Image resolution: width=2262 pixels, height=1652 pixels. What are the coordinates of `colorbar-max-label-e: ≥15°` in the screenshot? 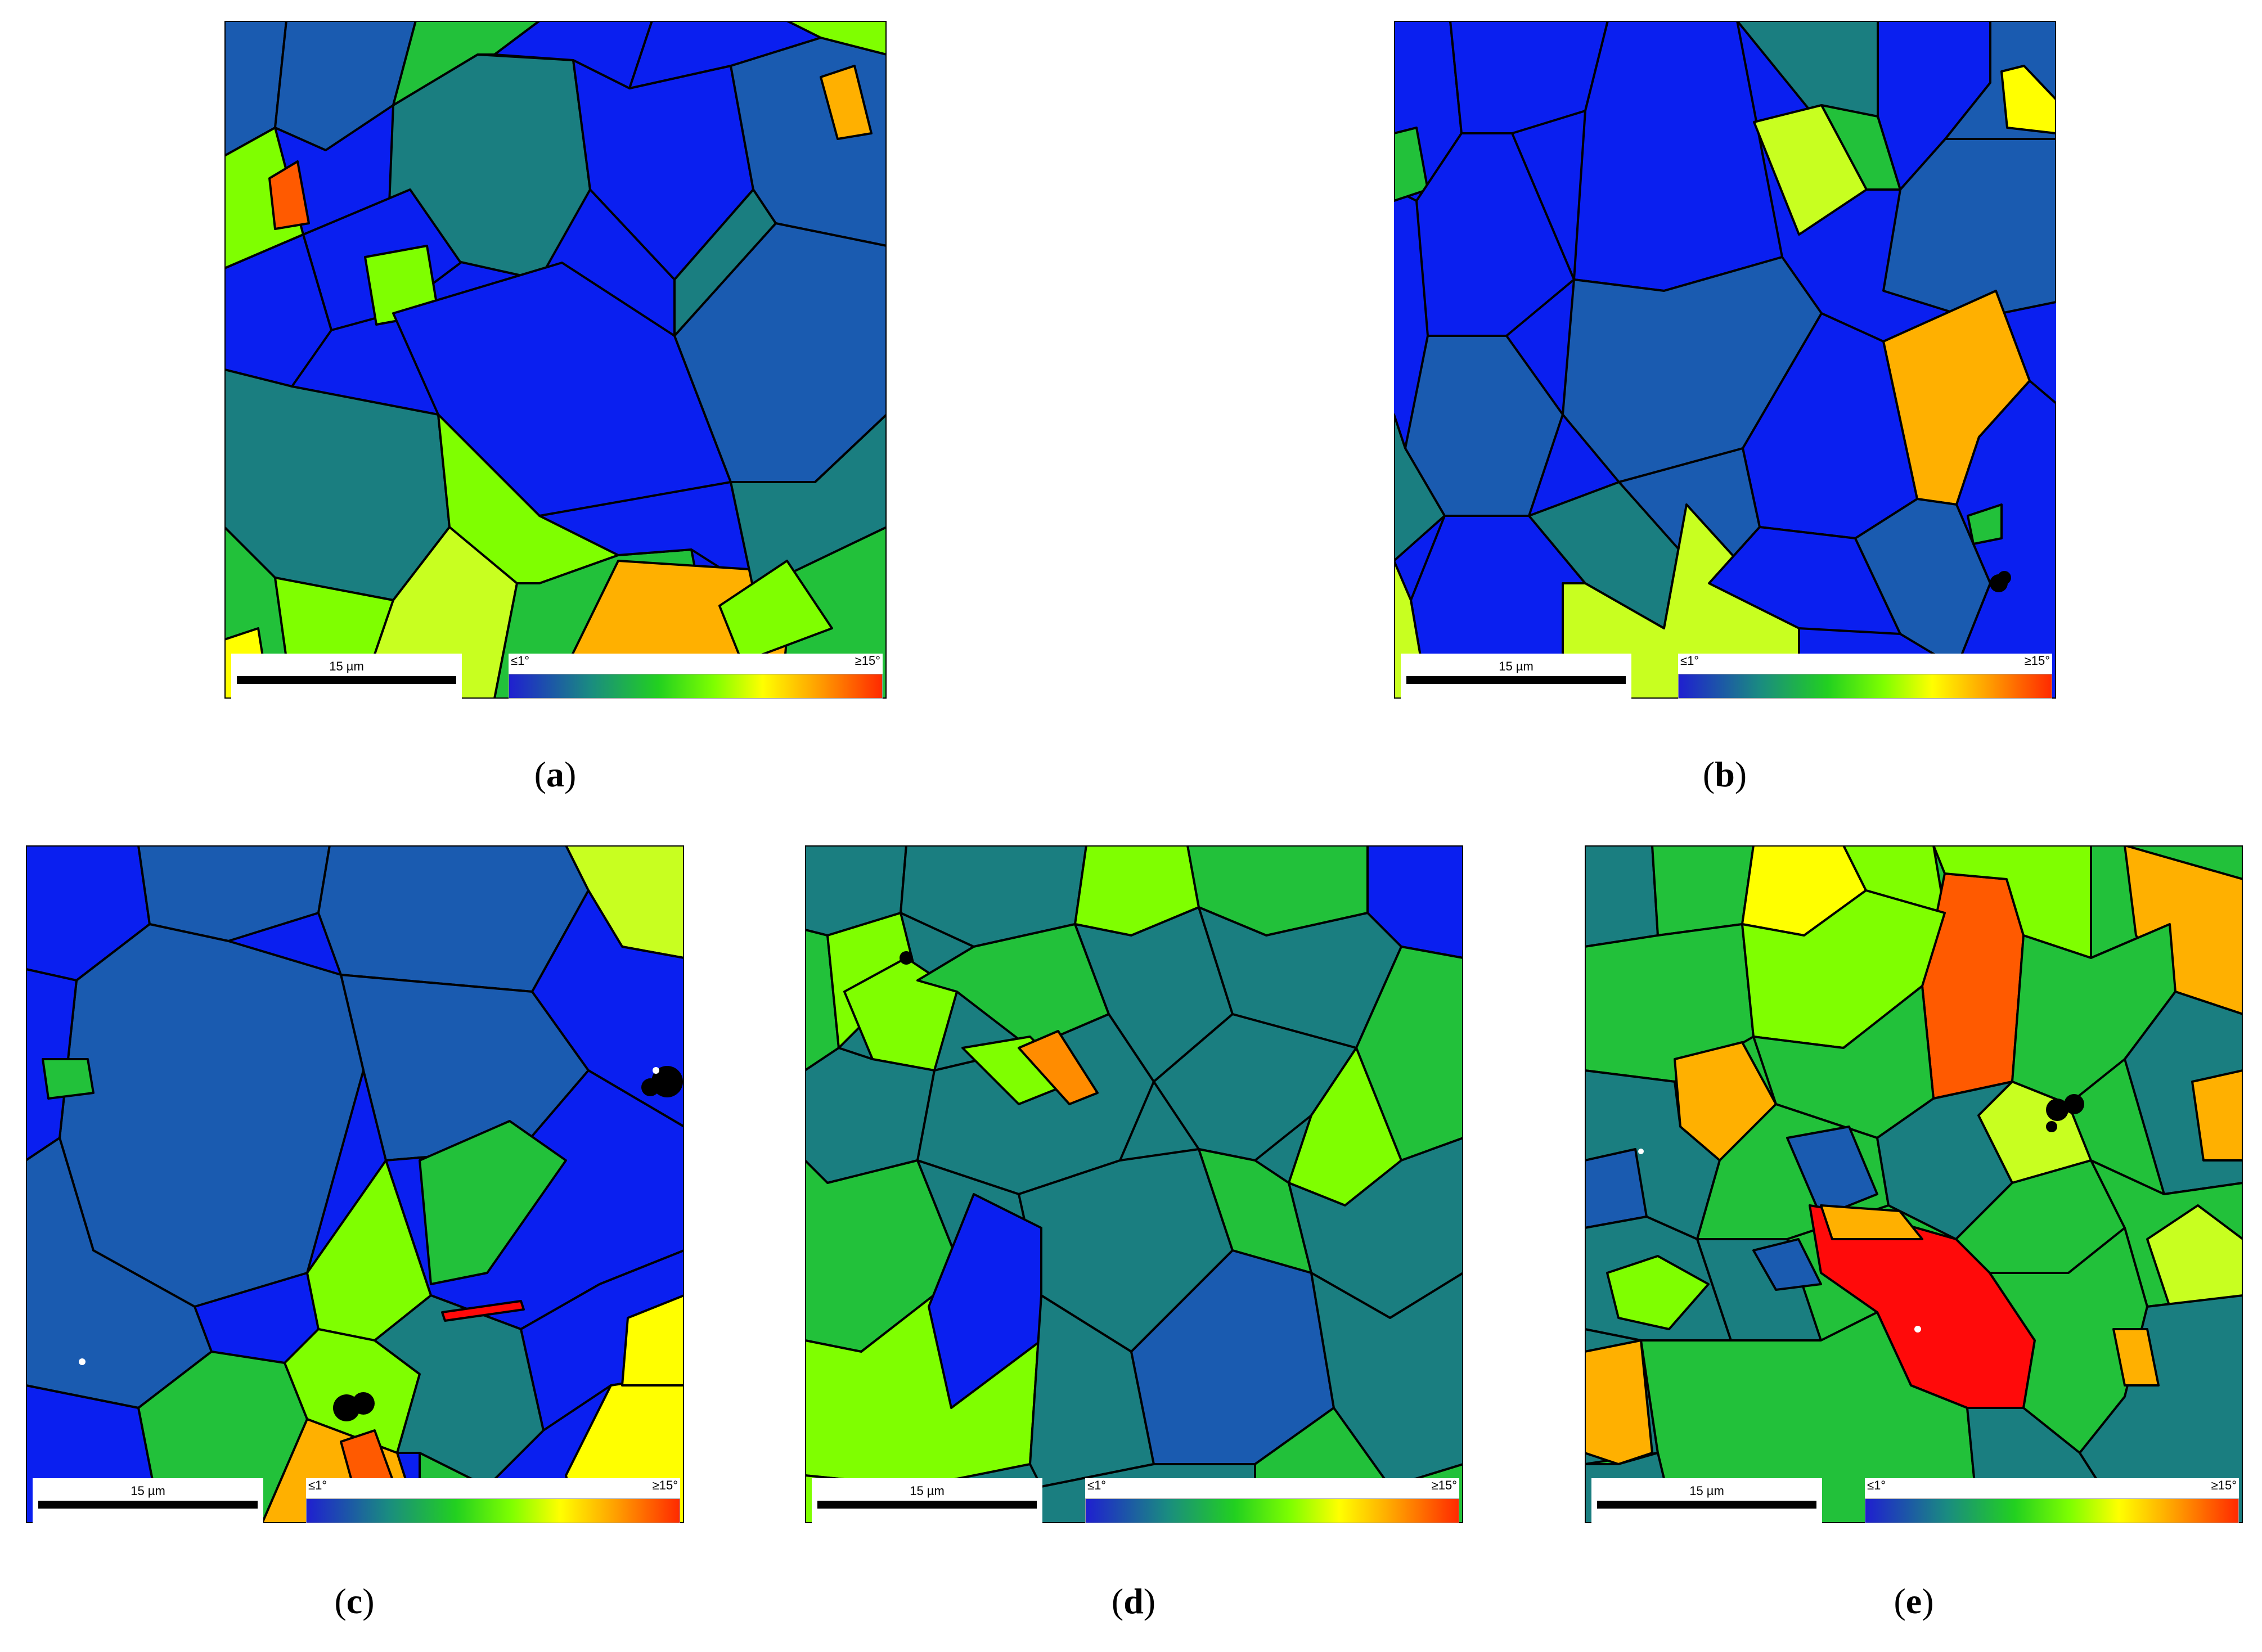 It's located at (2224, 1485).